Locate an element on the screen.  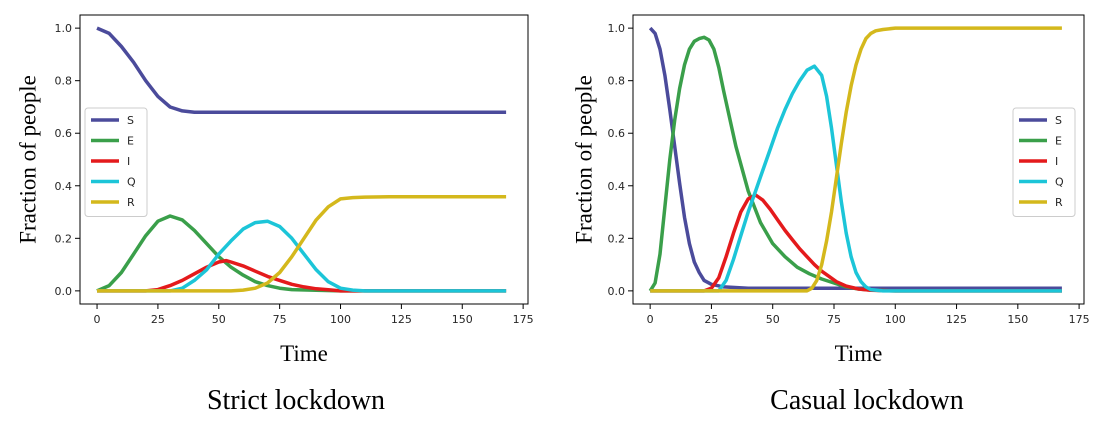
series-line-r is located at coordinates (302, 244).